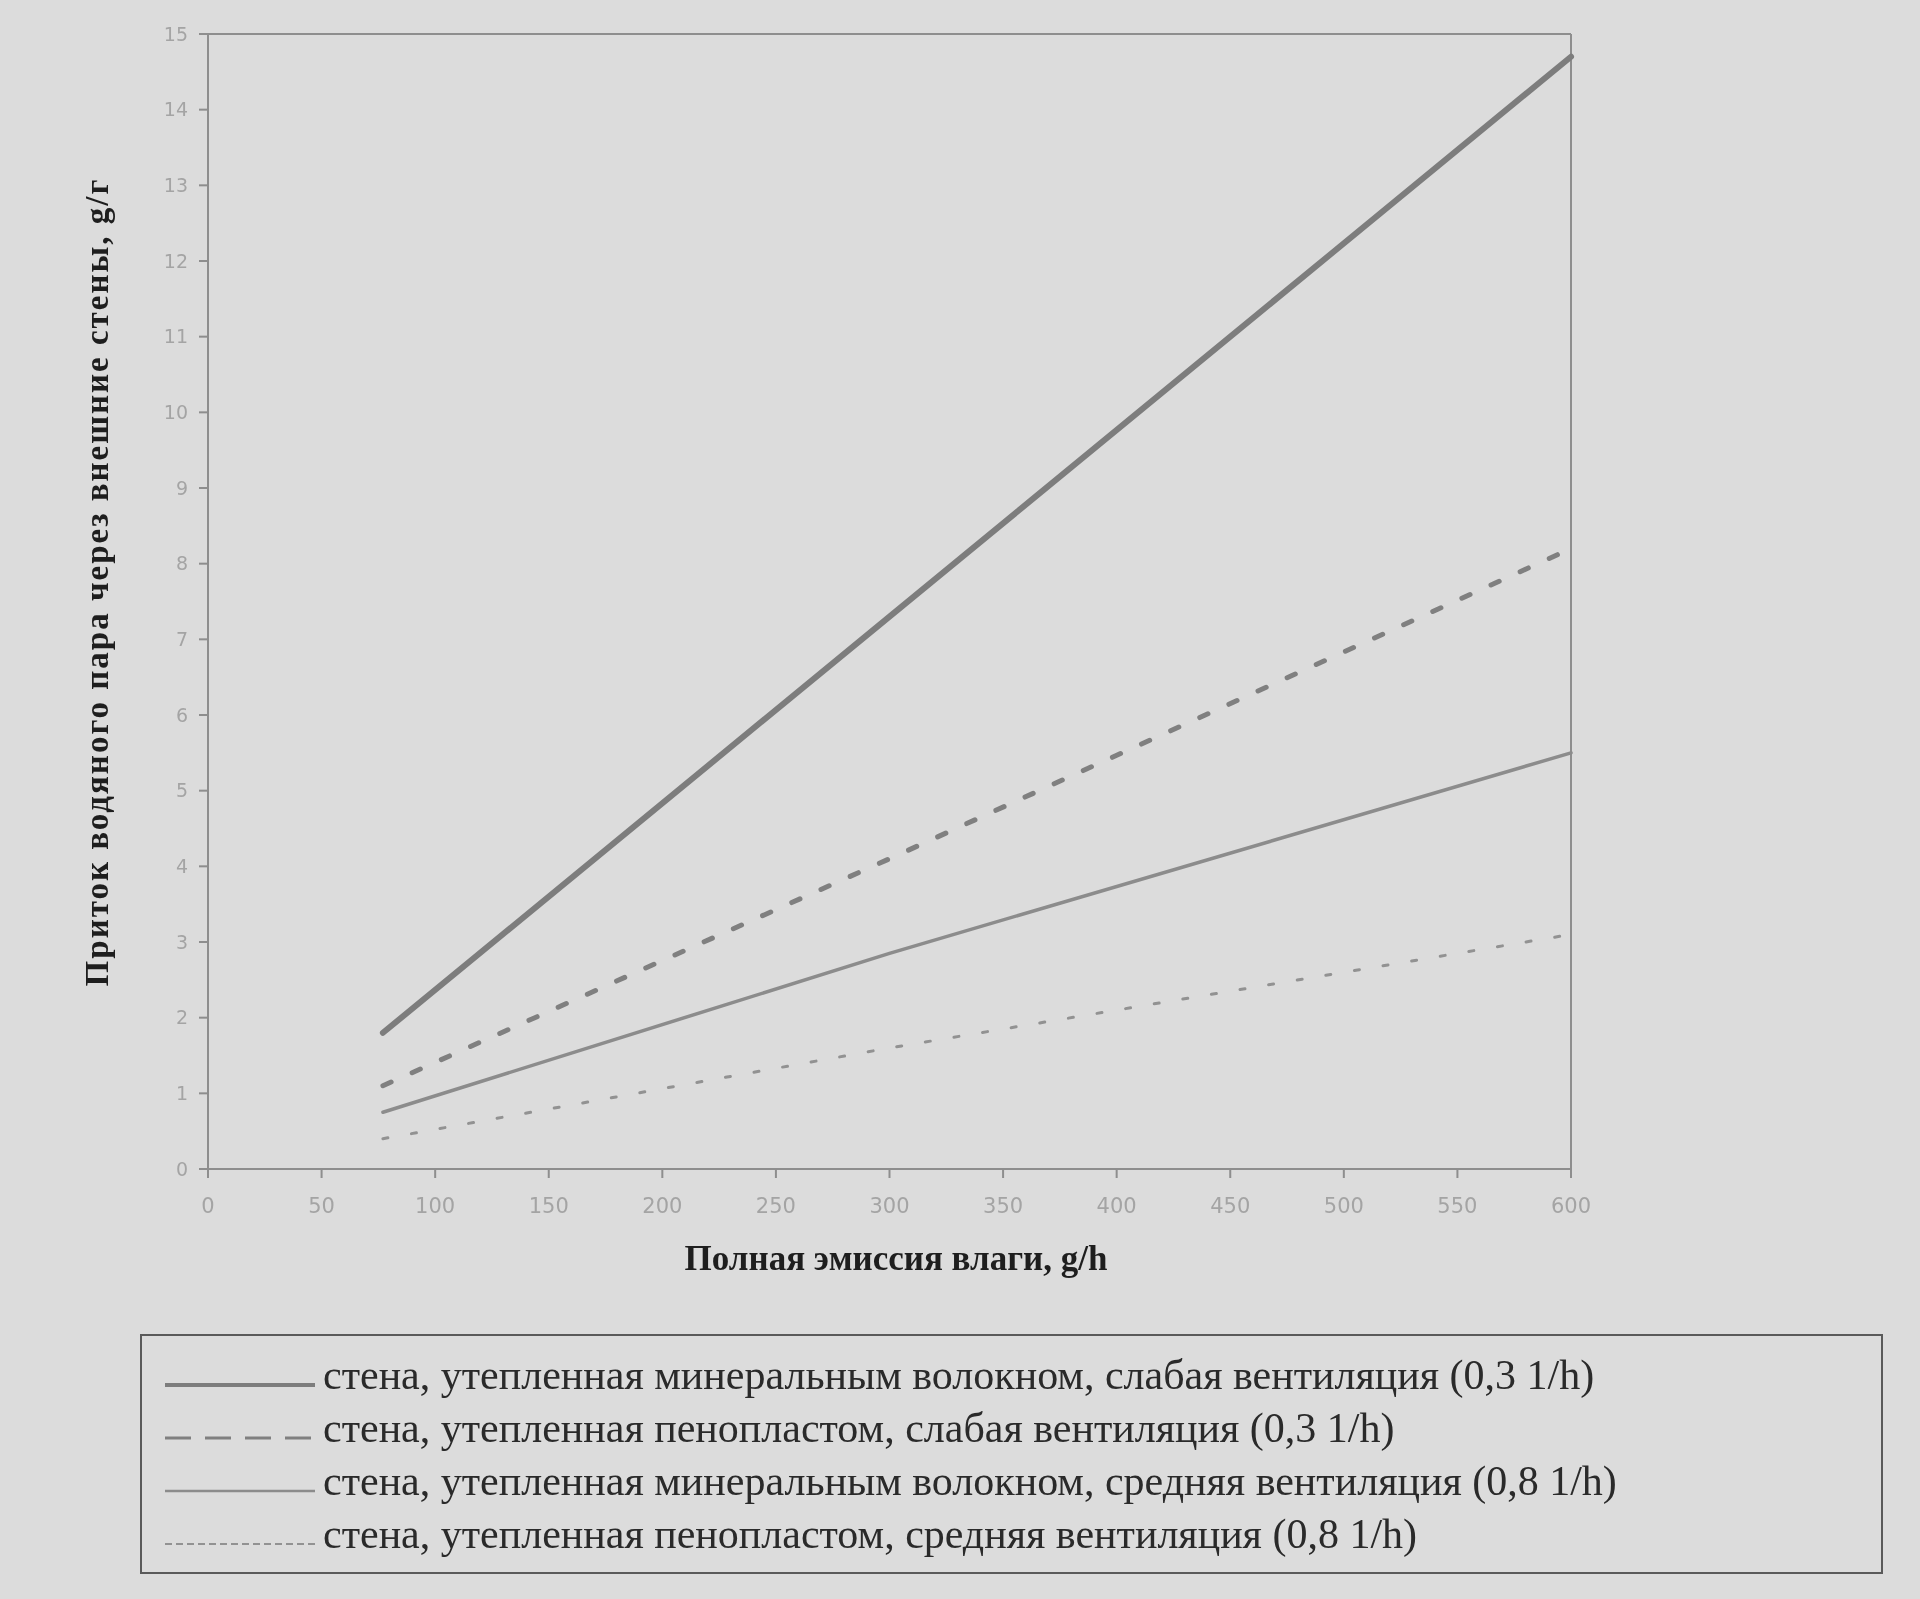 The height and width of the screenshot is (1599, 1920). What do you see at coordinates (208, 1206) in the screenshot?
I see `x-tick-label: 0` at bounding box center [208, 1206].